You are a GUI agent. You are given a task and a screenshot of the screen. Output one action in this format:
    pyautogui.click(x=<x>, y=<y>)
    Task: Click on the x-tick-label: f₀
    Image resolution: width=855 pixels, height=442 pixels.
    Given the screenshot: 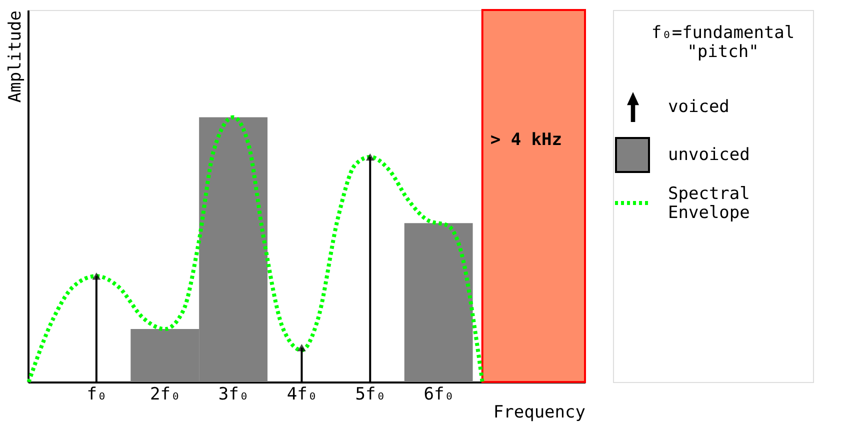 What is the action you would take?
    pyautogui.click(x=97, y=394)
    